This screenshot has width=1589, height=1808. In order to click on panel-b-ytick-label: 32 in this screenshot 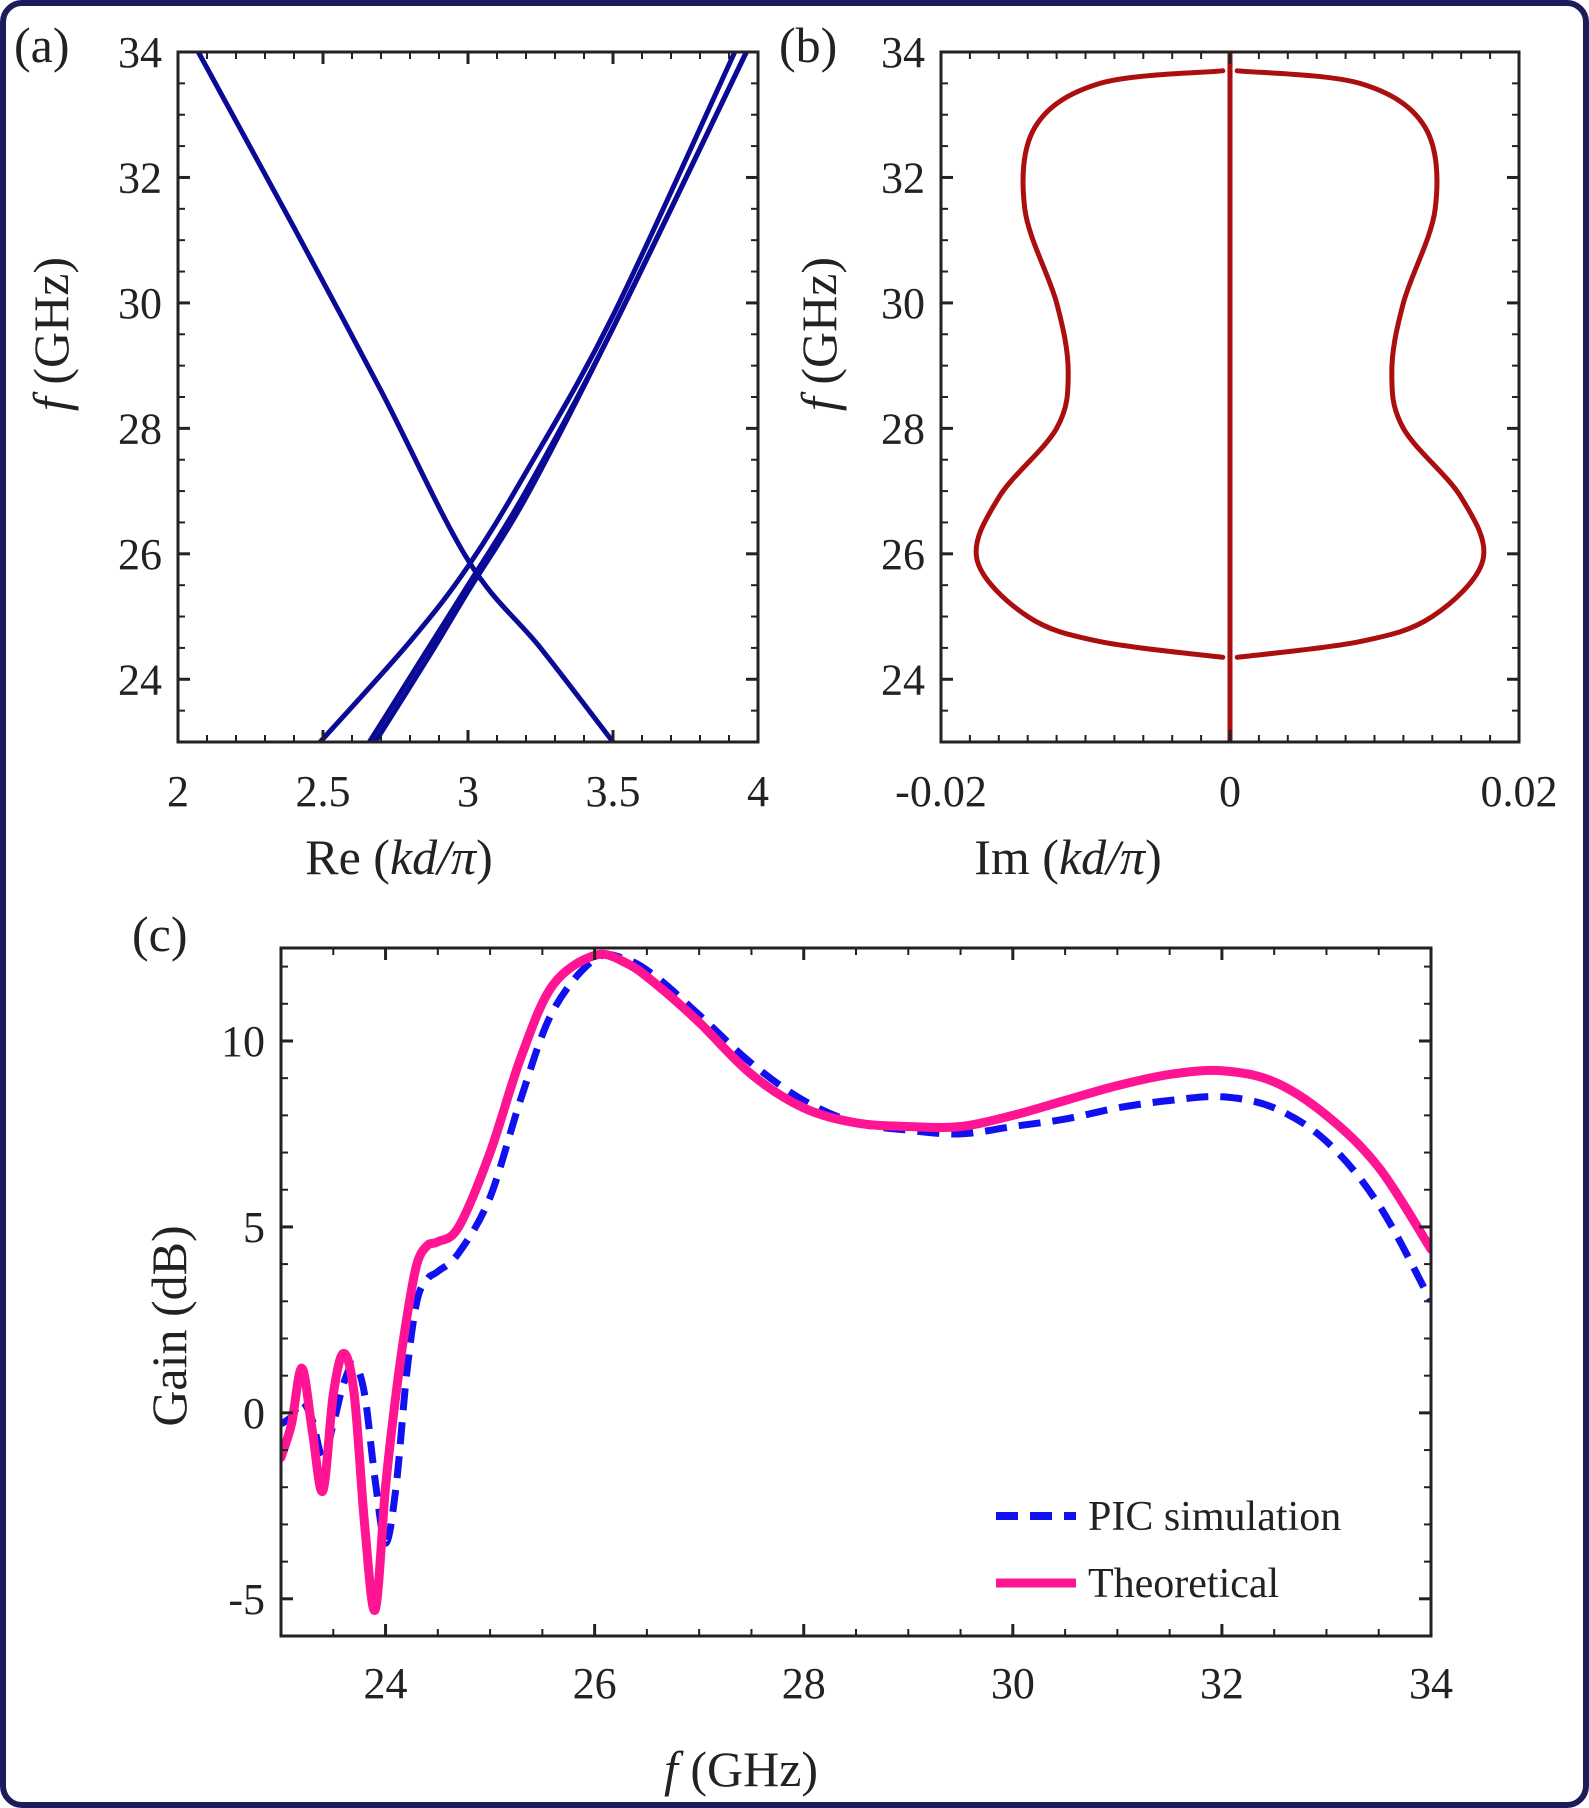, I will do `click(903, 177)`.